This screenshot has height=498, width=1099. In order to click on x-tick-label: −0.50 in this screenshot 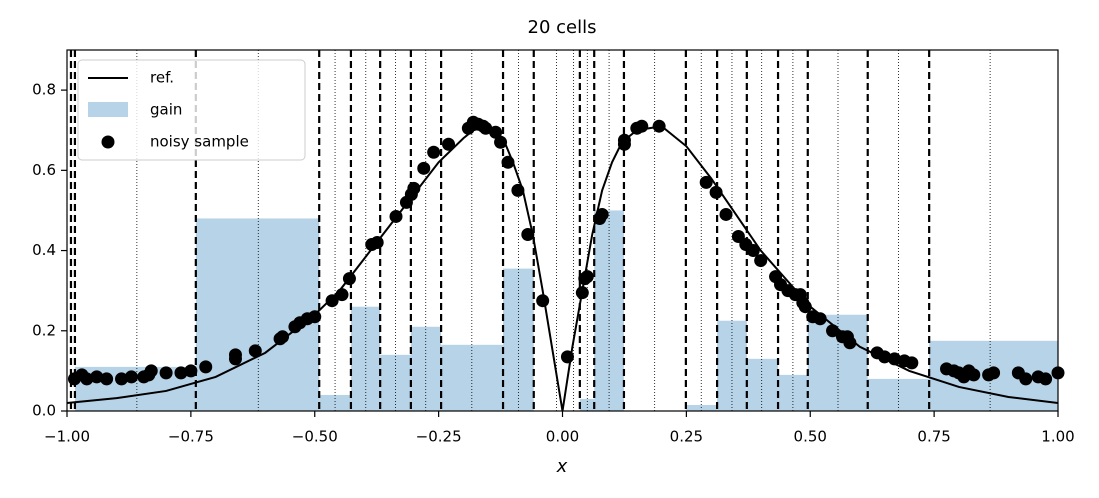, I will do `click(315, 437)`.